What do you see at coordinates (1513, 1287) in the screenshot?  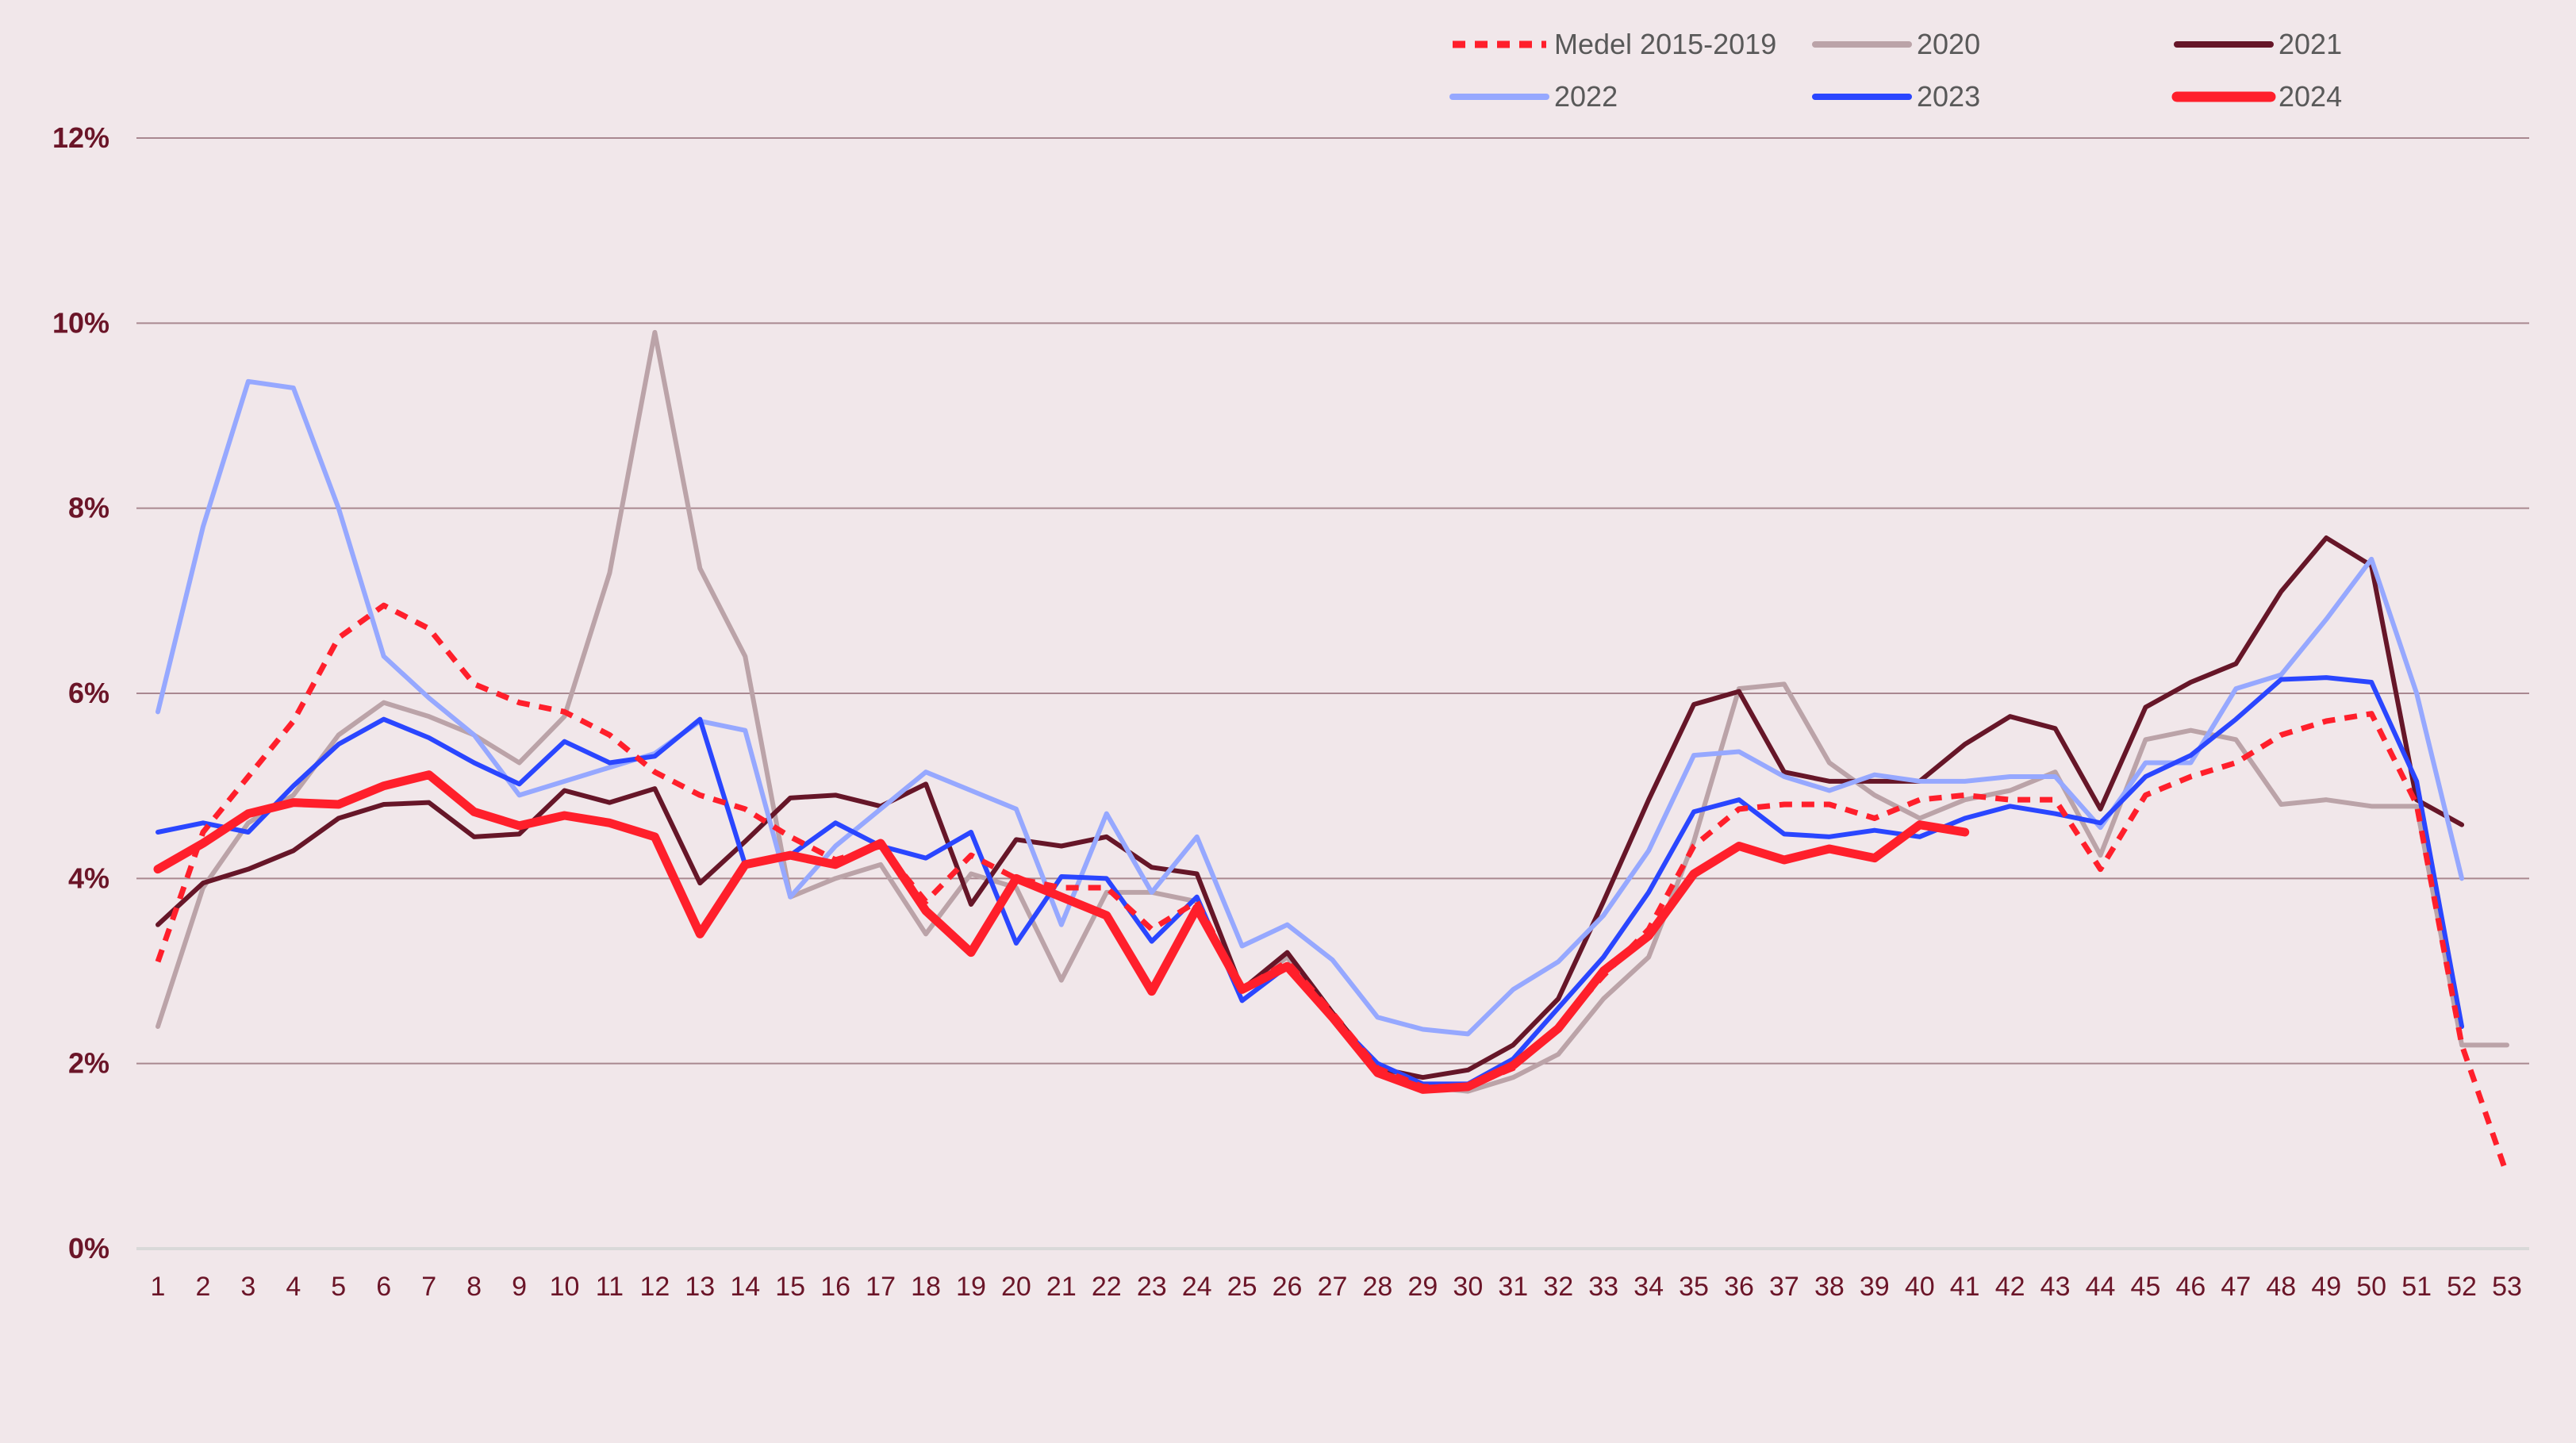 I see `x-tick-label: 31` at bounding box center [1513, 1287].